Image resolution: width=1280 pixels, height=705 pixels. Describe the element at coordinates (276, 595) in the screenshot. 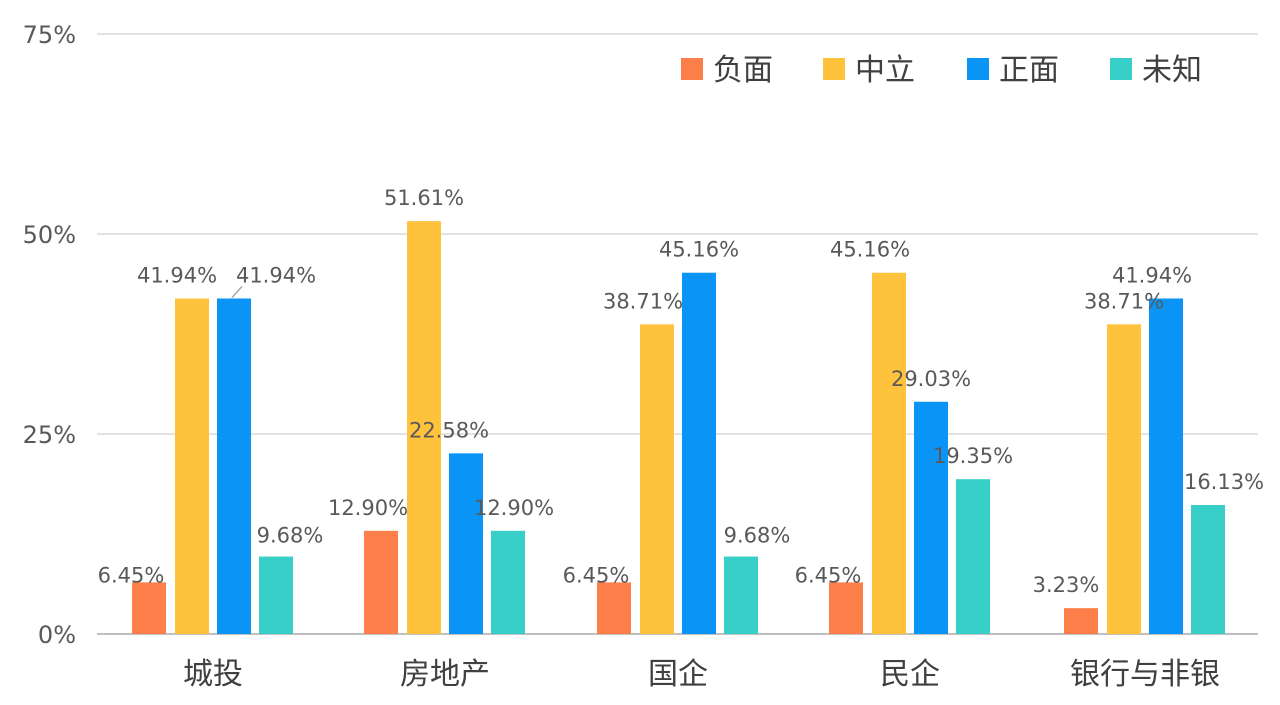

I see `bar-未知-城投` at that location.